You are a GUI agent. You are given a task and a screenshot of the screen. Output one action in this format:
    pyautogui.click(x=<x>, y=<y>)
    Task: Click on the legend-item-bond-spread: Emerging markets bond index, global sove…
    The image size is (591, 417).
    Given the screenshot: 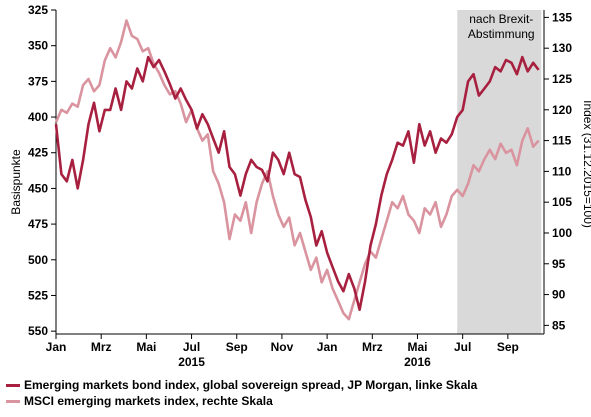 What is the action you would take?
    pyautogui.click(x=241, y=385)
    